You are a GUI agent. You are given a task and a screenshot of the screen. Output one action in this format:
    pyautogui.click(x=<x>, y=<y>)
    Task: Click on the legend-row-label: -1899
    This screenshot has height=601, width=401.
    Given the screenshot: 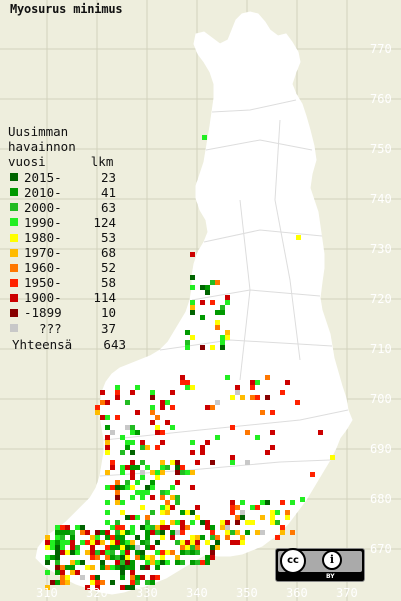 What is the action you would take?
    pyautogui.click(x=43, y=313)
    